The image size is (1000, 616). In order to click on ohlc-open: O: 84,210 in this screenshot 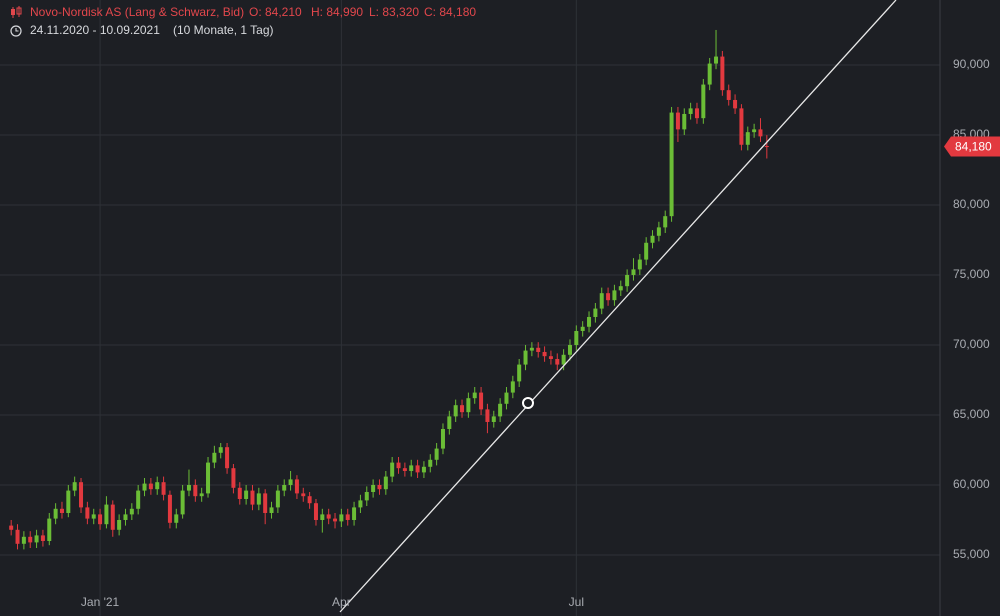, I will do `click(275, 12)`.